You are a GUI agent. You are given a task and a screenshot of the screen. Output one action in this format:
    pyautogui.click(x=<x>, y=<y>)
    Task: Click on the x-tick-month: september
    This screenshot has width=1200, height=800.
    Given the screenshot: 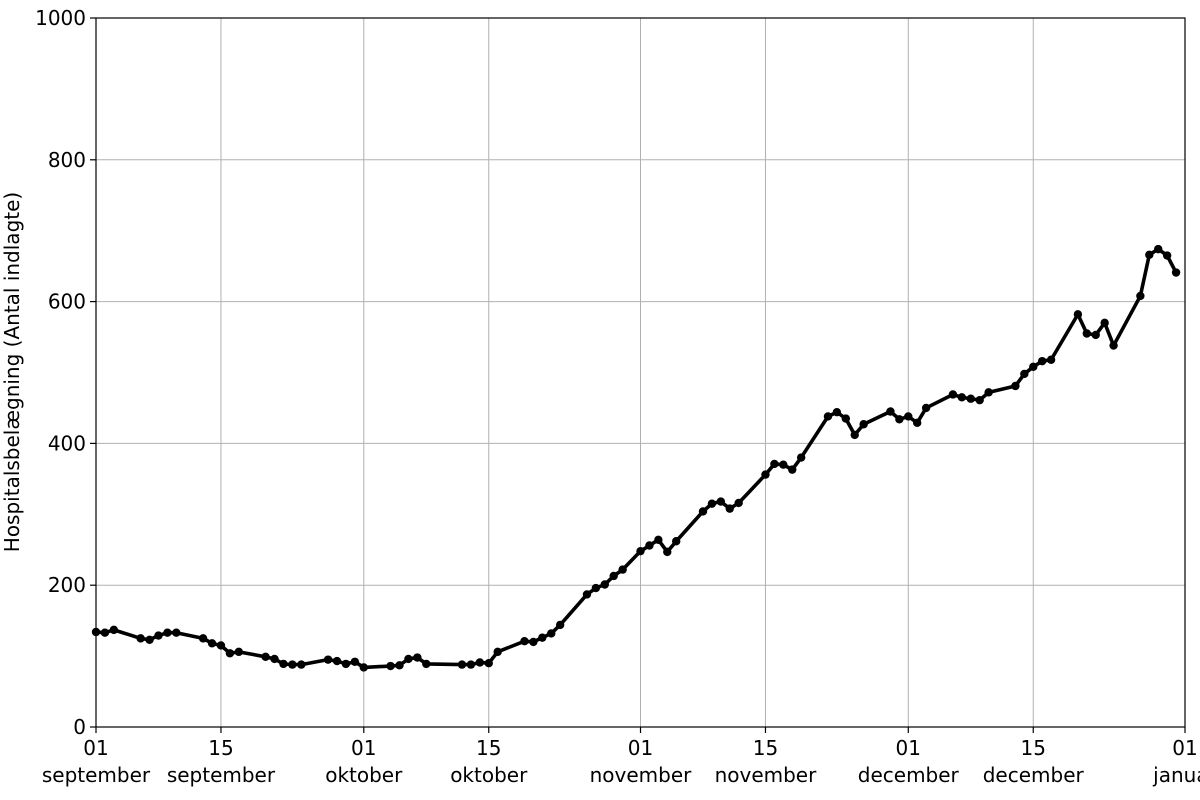 What is the action you would take?
    pyautogui.click(x=96, y=775)
    